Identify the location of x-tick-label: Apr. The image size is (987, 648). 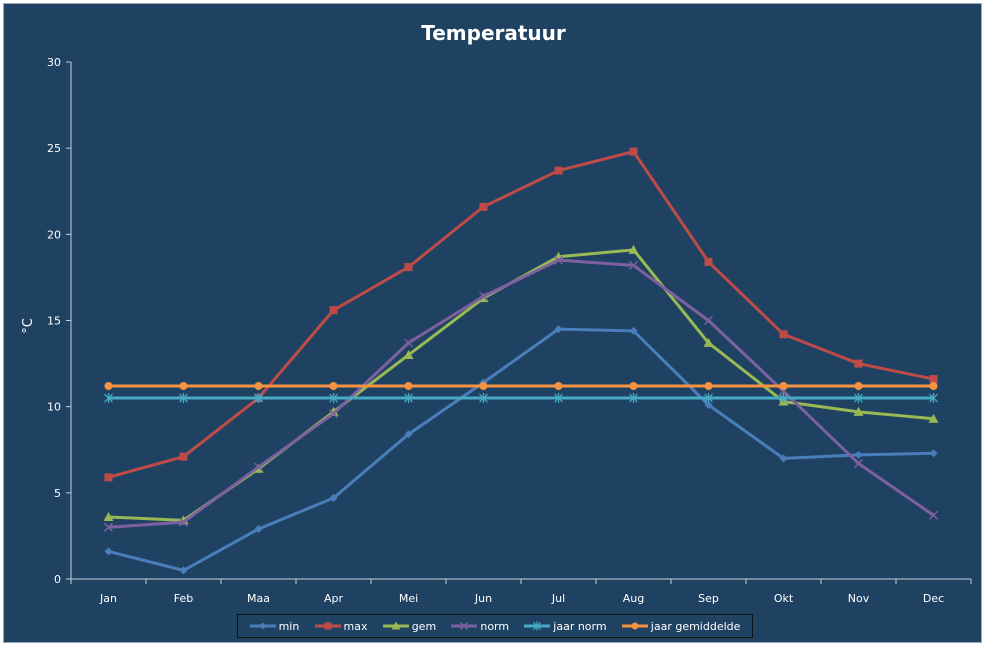
(334, 598).